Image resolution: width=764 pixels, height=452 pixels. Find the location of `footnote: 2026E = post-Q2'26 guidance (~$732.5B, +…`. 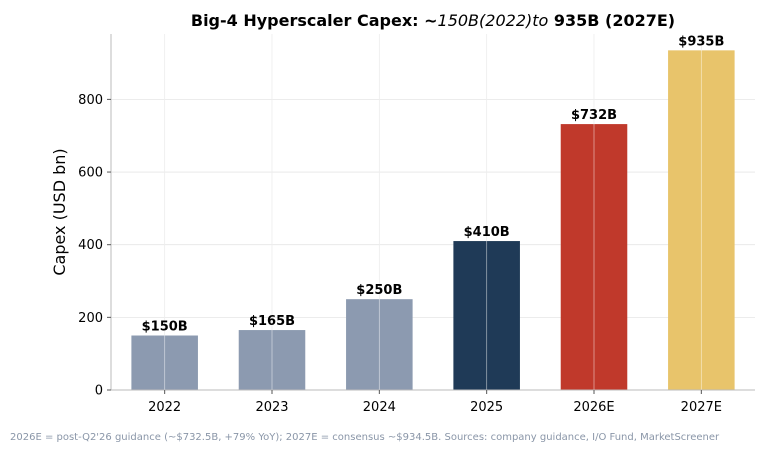

footnote: 2026E = post-Q2'26 guidance (~$732.5B, +… is located at coordinates (365, 437).